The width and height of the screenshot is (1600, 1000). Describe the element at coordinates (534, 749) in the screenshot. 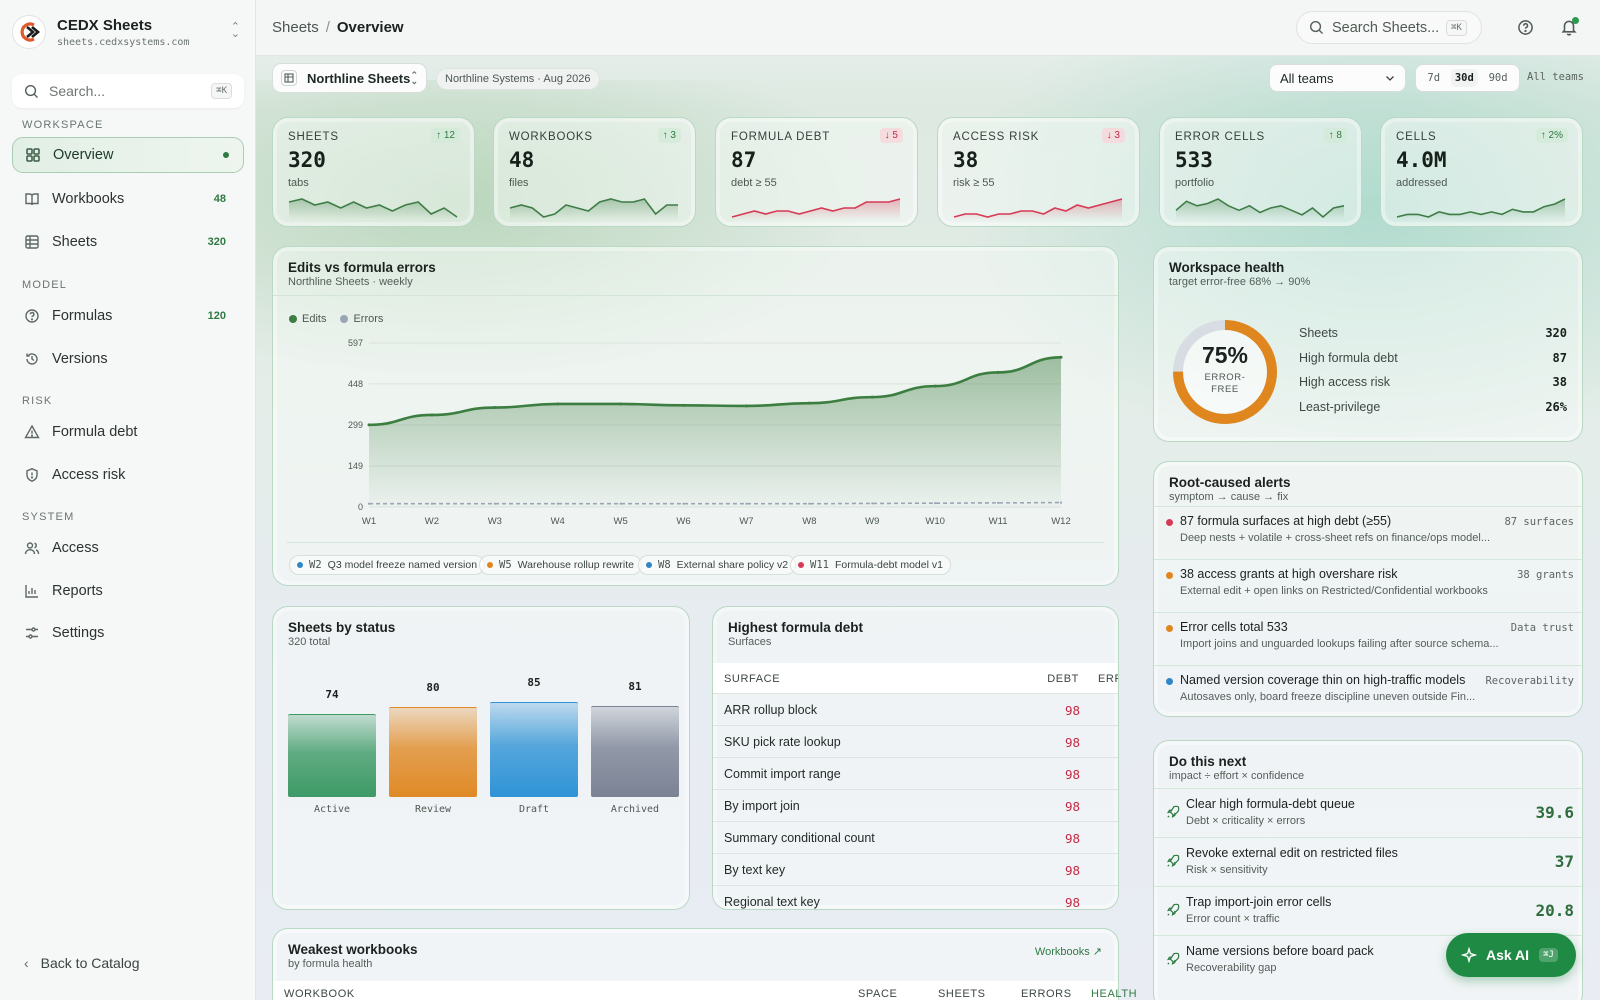

I see `status-bar-draft` at that location.